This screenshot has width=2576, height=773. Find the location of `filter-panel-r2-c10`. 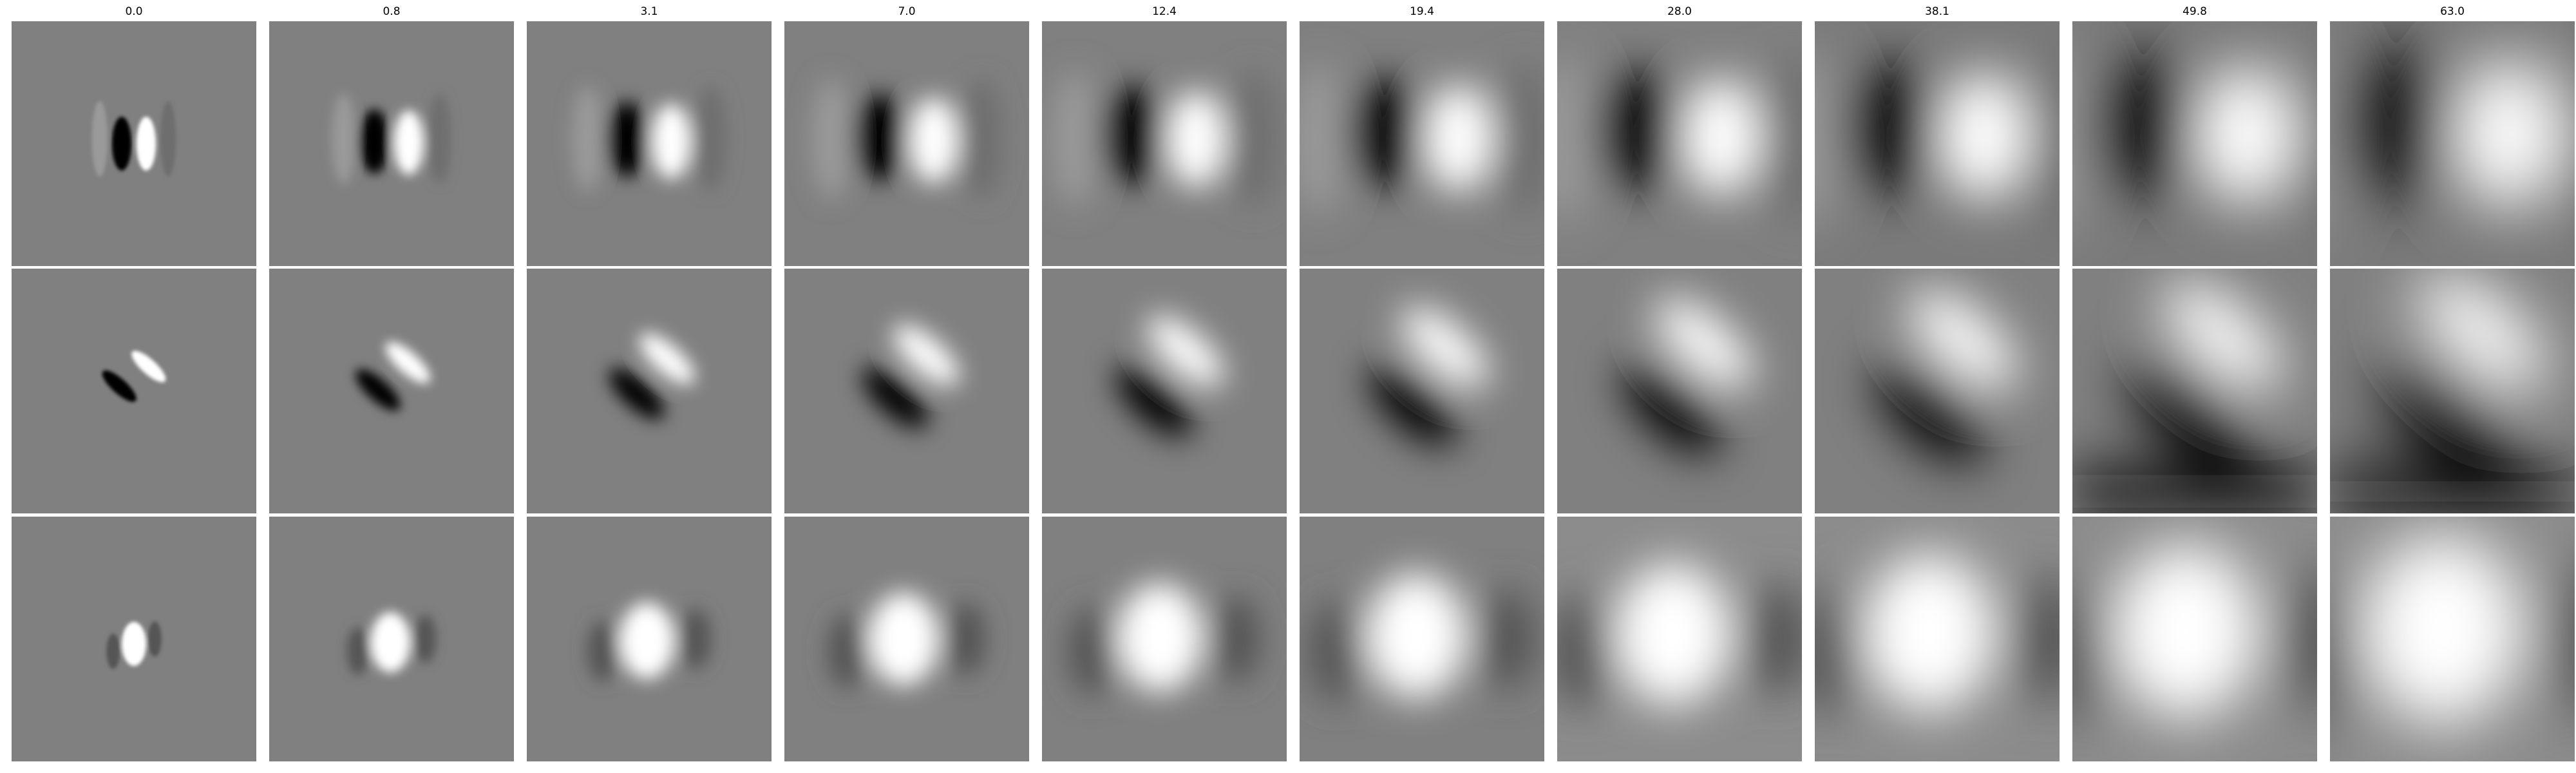

filter-panel-r2-c10 is located at coordinates (2452, 391).